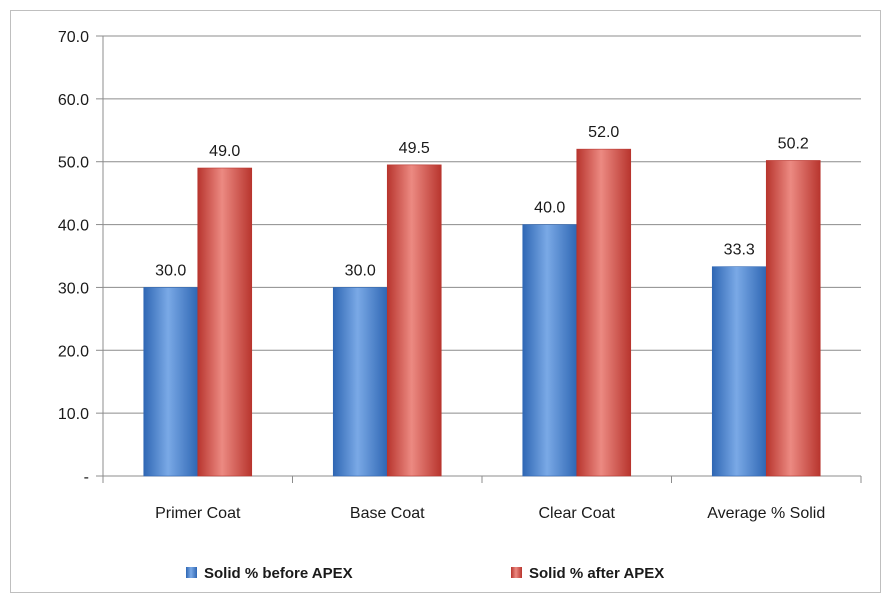 The image size is (883, 595). Describe the element at coordinates (198, 513) in the screenshot. I see `x-tick-label-0: Primer Coat` at that location.